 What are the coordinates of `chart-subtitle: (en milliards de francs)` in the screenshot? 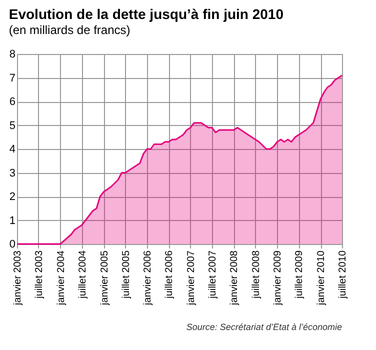 It's located at (69, 30).